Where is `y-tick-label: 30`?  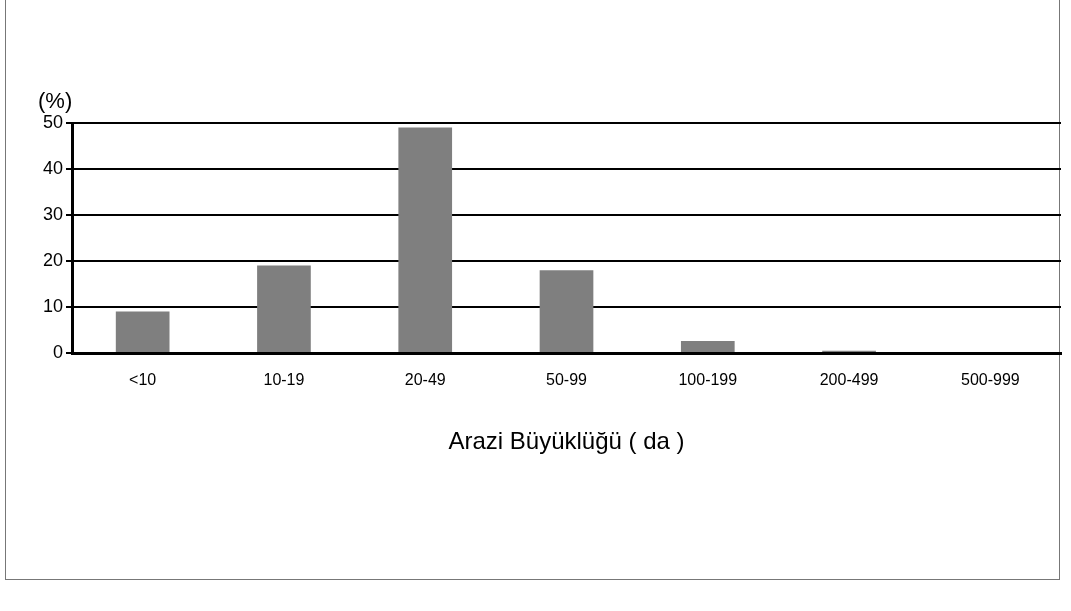 y-tick-label: 30 is located at coordinates (53, 213).